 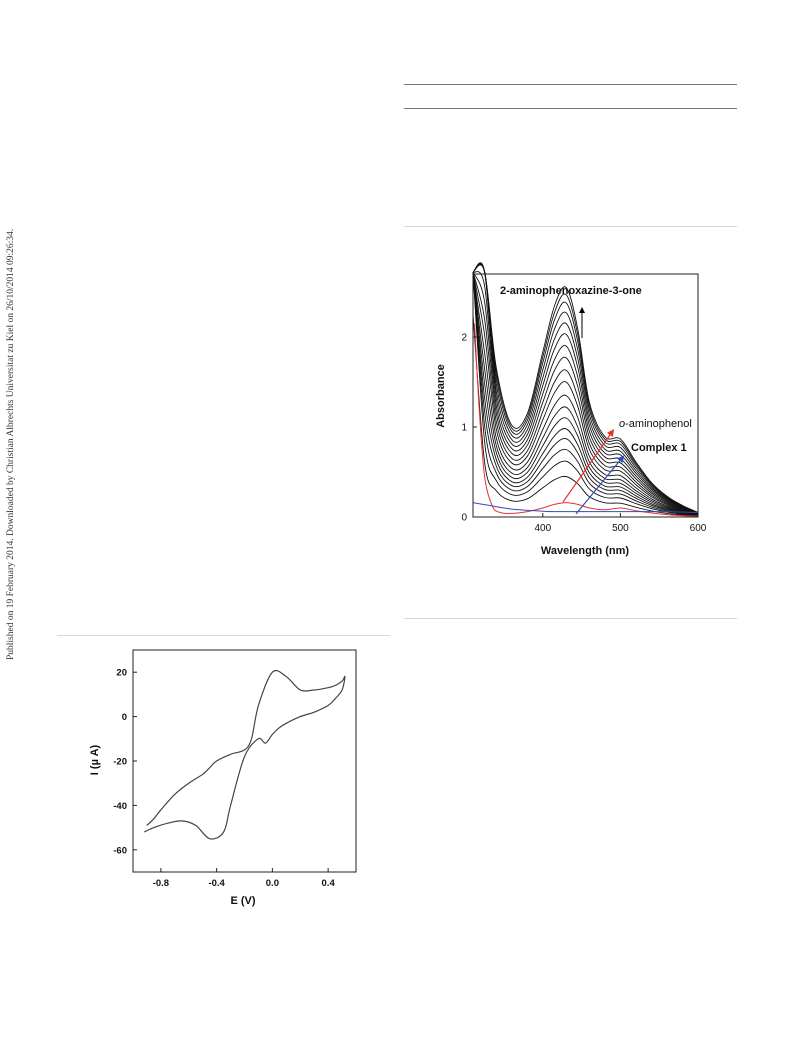 I want to click on absorbance-curves, so click(x=585, y=389).